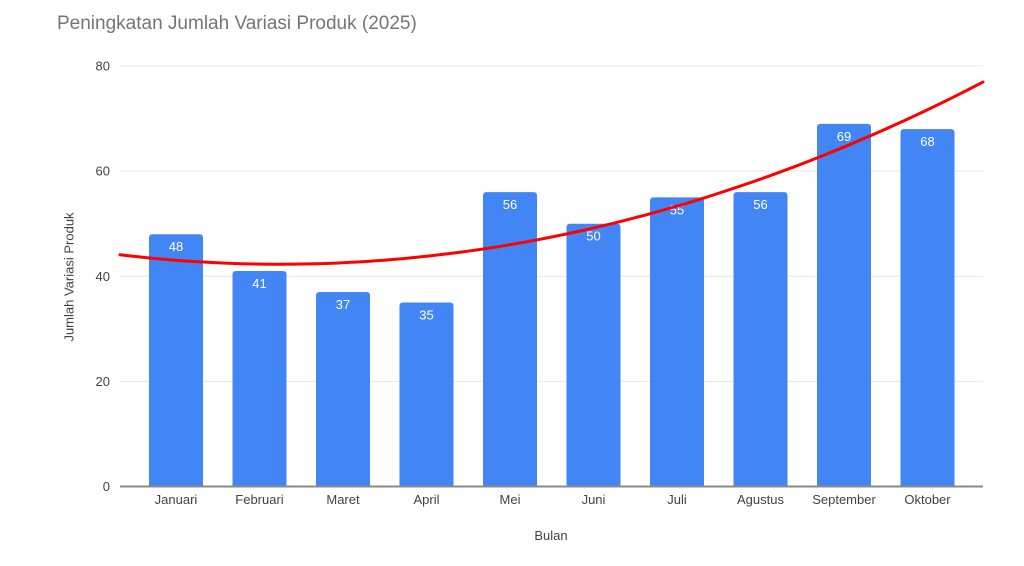 This screenshot has height=566, width=1024. What do you see at coordinates (343, 304) in the screenshot?
I see `bar-value-label: 37` at bounding box center [343, 304].